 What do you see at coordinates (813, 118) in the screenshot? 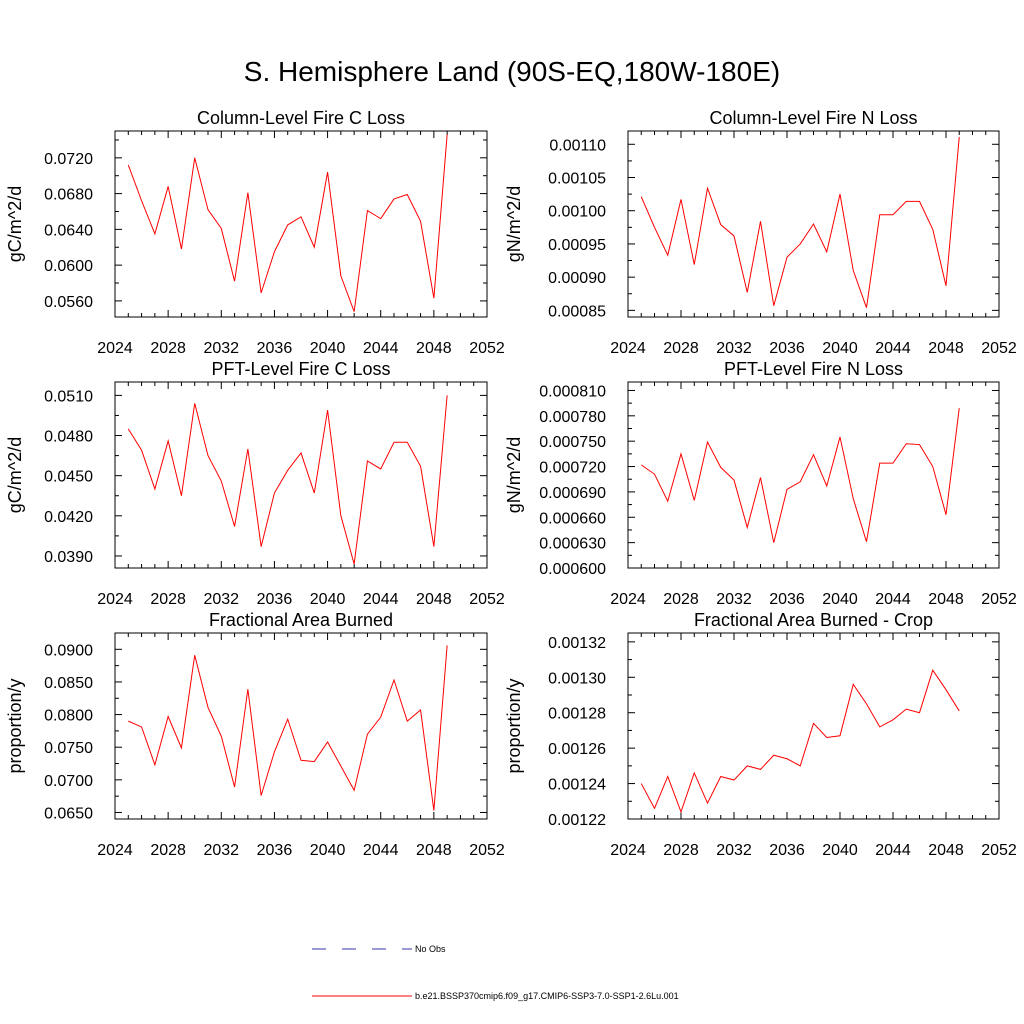
I see `panel-title: Column-Level Fire N Loss` at bounding box center [813, 118].